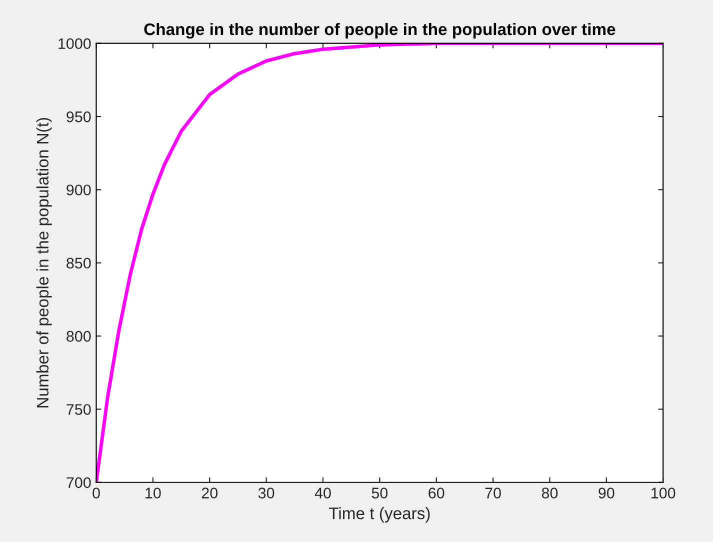  What do you see at coordinates (266, 493) in the screenshot?
I see `x-tick-label: 30` at bounding box center [266, 493].